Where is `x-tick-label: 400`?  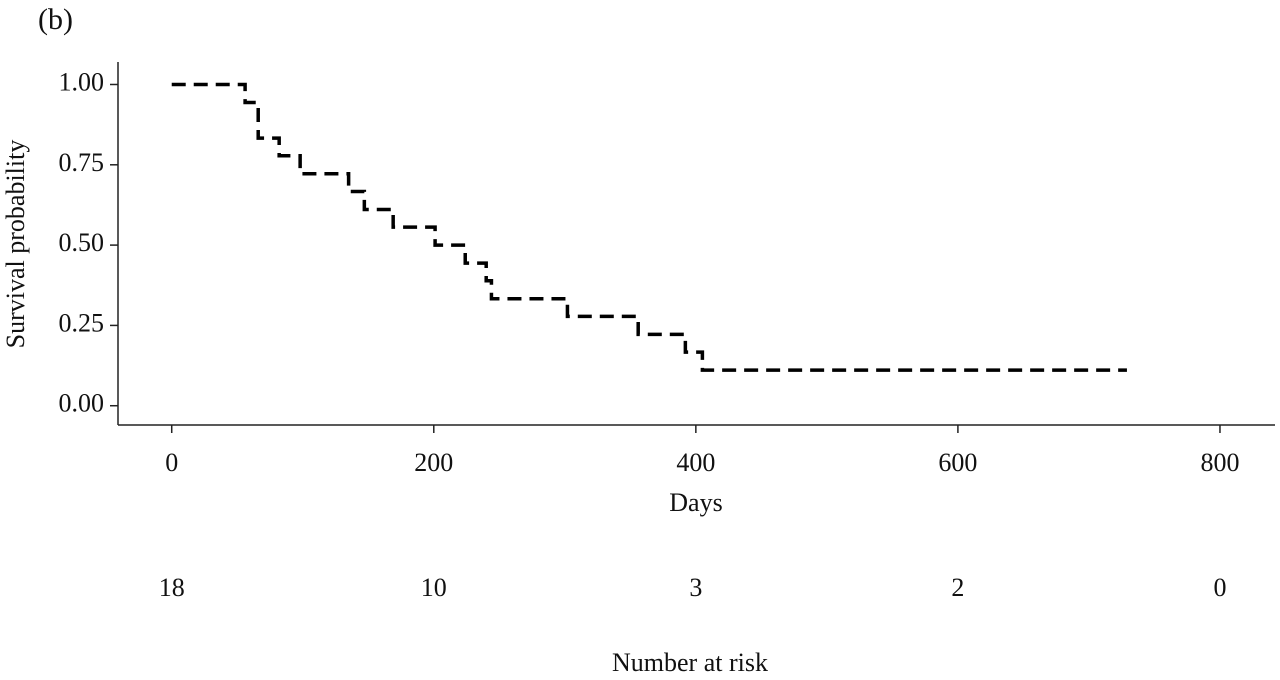 x-tick-label: 400 is located at coordinates (695, 462).